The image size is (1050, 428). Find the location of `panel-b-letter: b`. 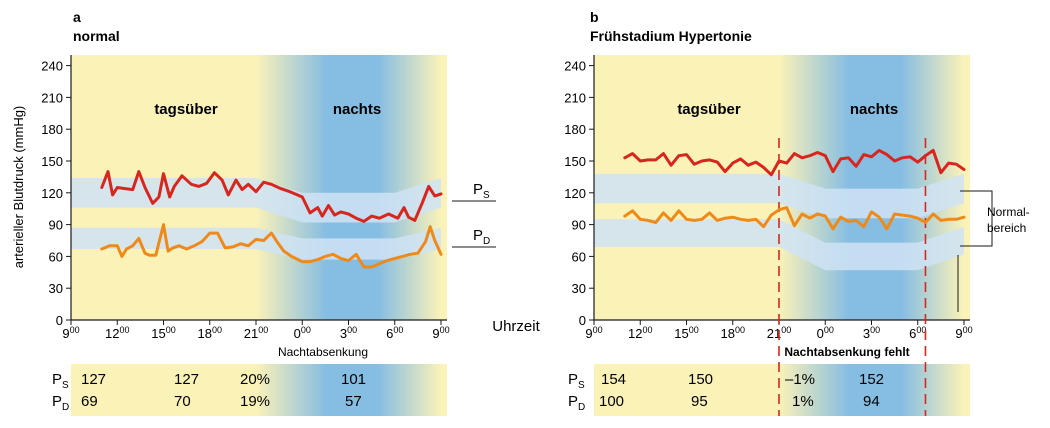

panel-b-letter: b is located at coordinates (594, 17).